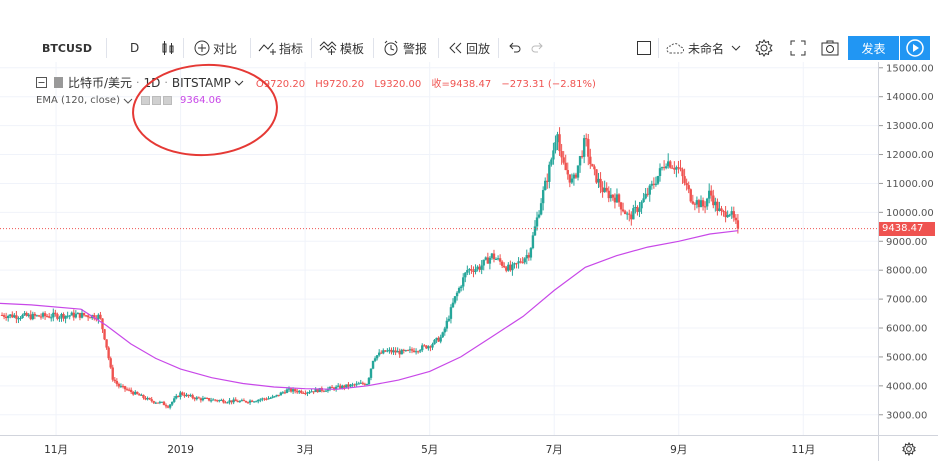  What do you see at coordinates (291, 48) in the screenshot?
I see `indicators-label: 指标` at bounding box center [291, 48].